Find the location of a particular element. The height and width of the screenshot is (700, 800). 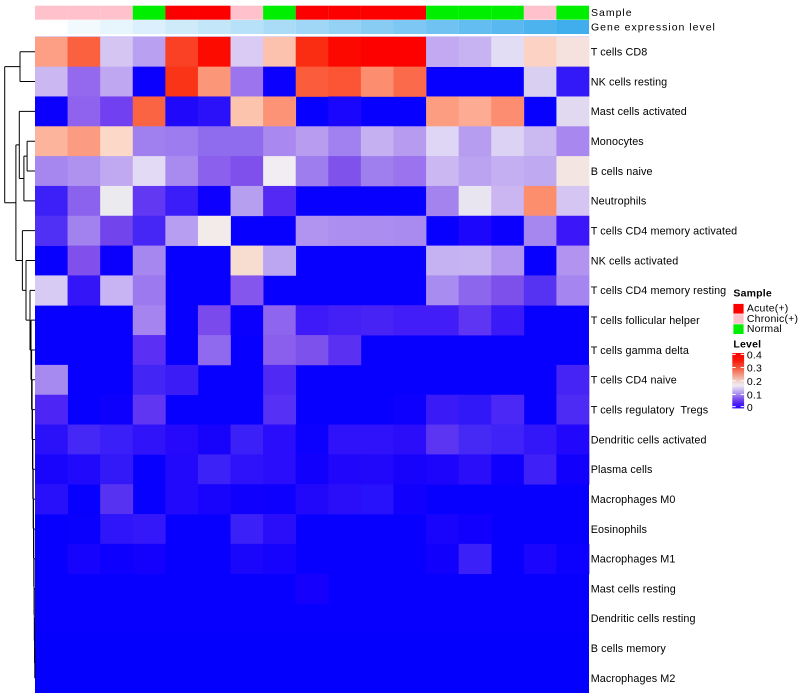

svg-text: T cells follicular helper is located at coordinates (645, 321).